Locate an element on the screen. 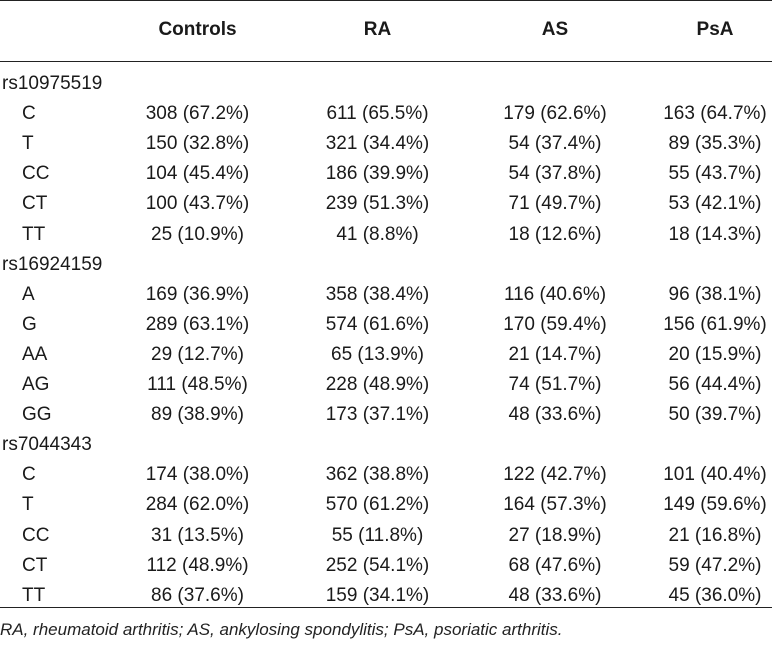 The image size is (772, 654). cell-ra: 186 (39.9%) is located at coordinates (377, 174).